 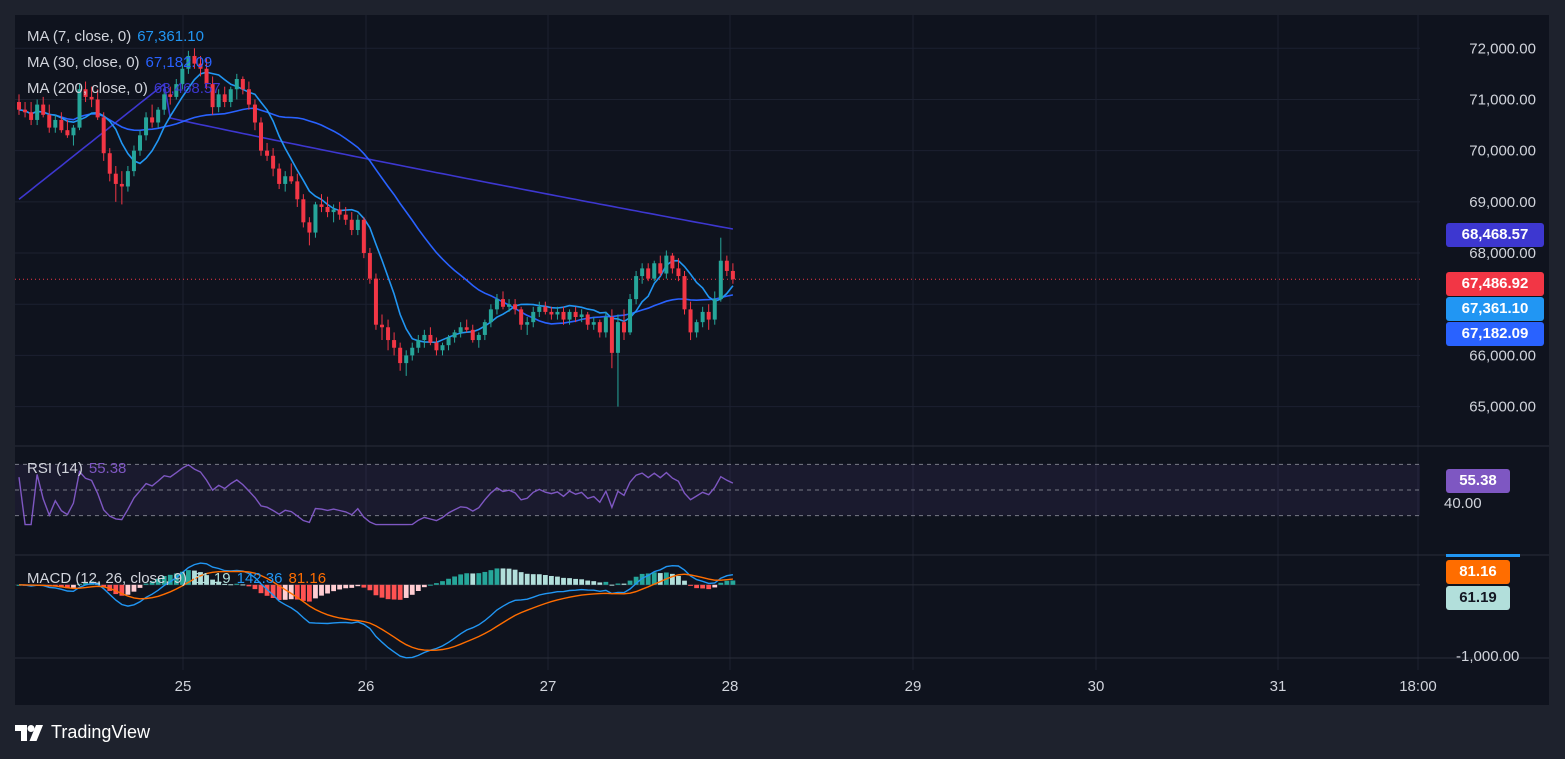 What do you see at coordinates (1502, 253) in the screenshot?
I see `y-tick-label: 68,000.00` at bounding box center [1502, 253].